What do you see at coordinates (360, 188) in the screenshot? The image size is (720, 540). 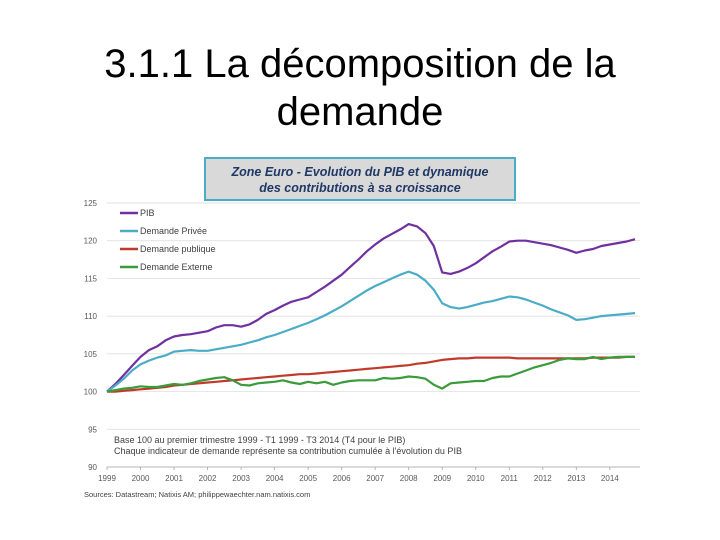 I see `chart-title-line-2: des contributions à sa croissance` at bounding box center [360, 188].